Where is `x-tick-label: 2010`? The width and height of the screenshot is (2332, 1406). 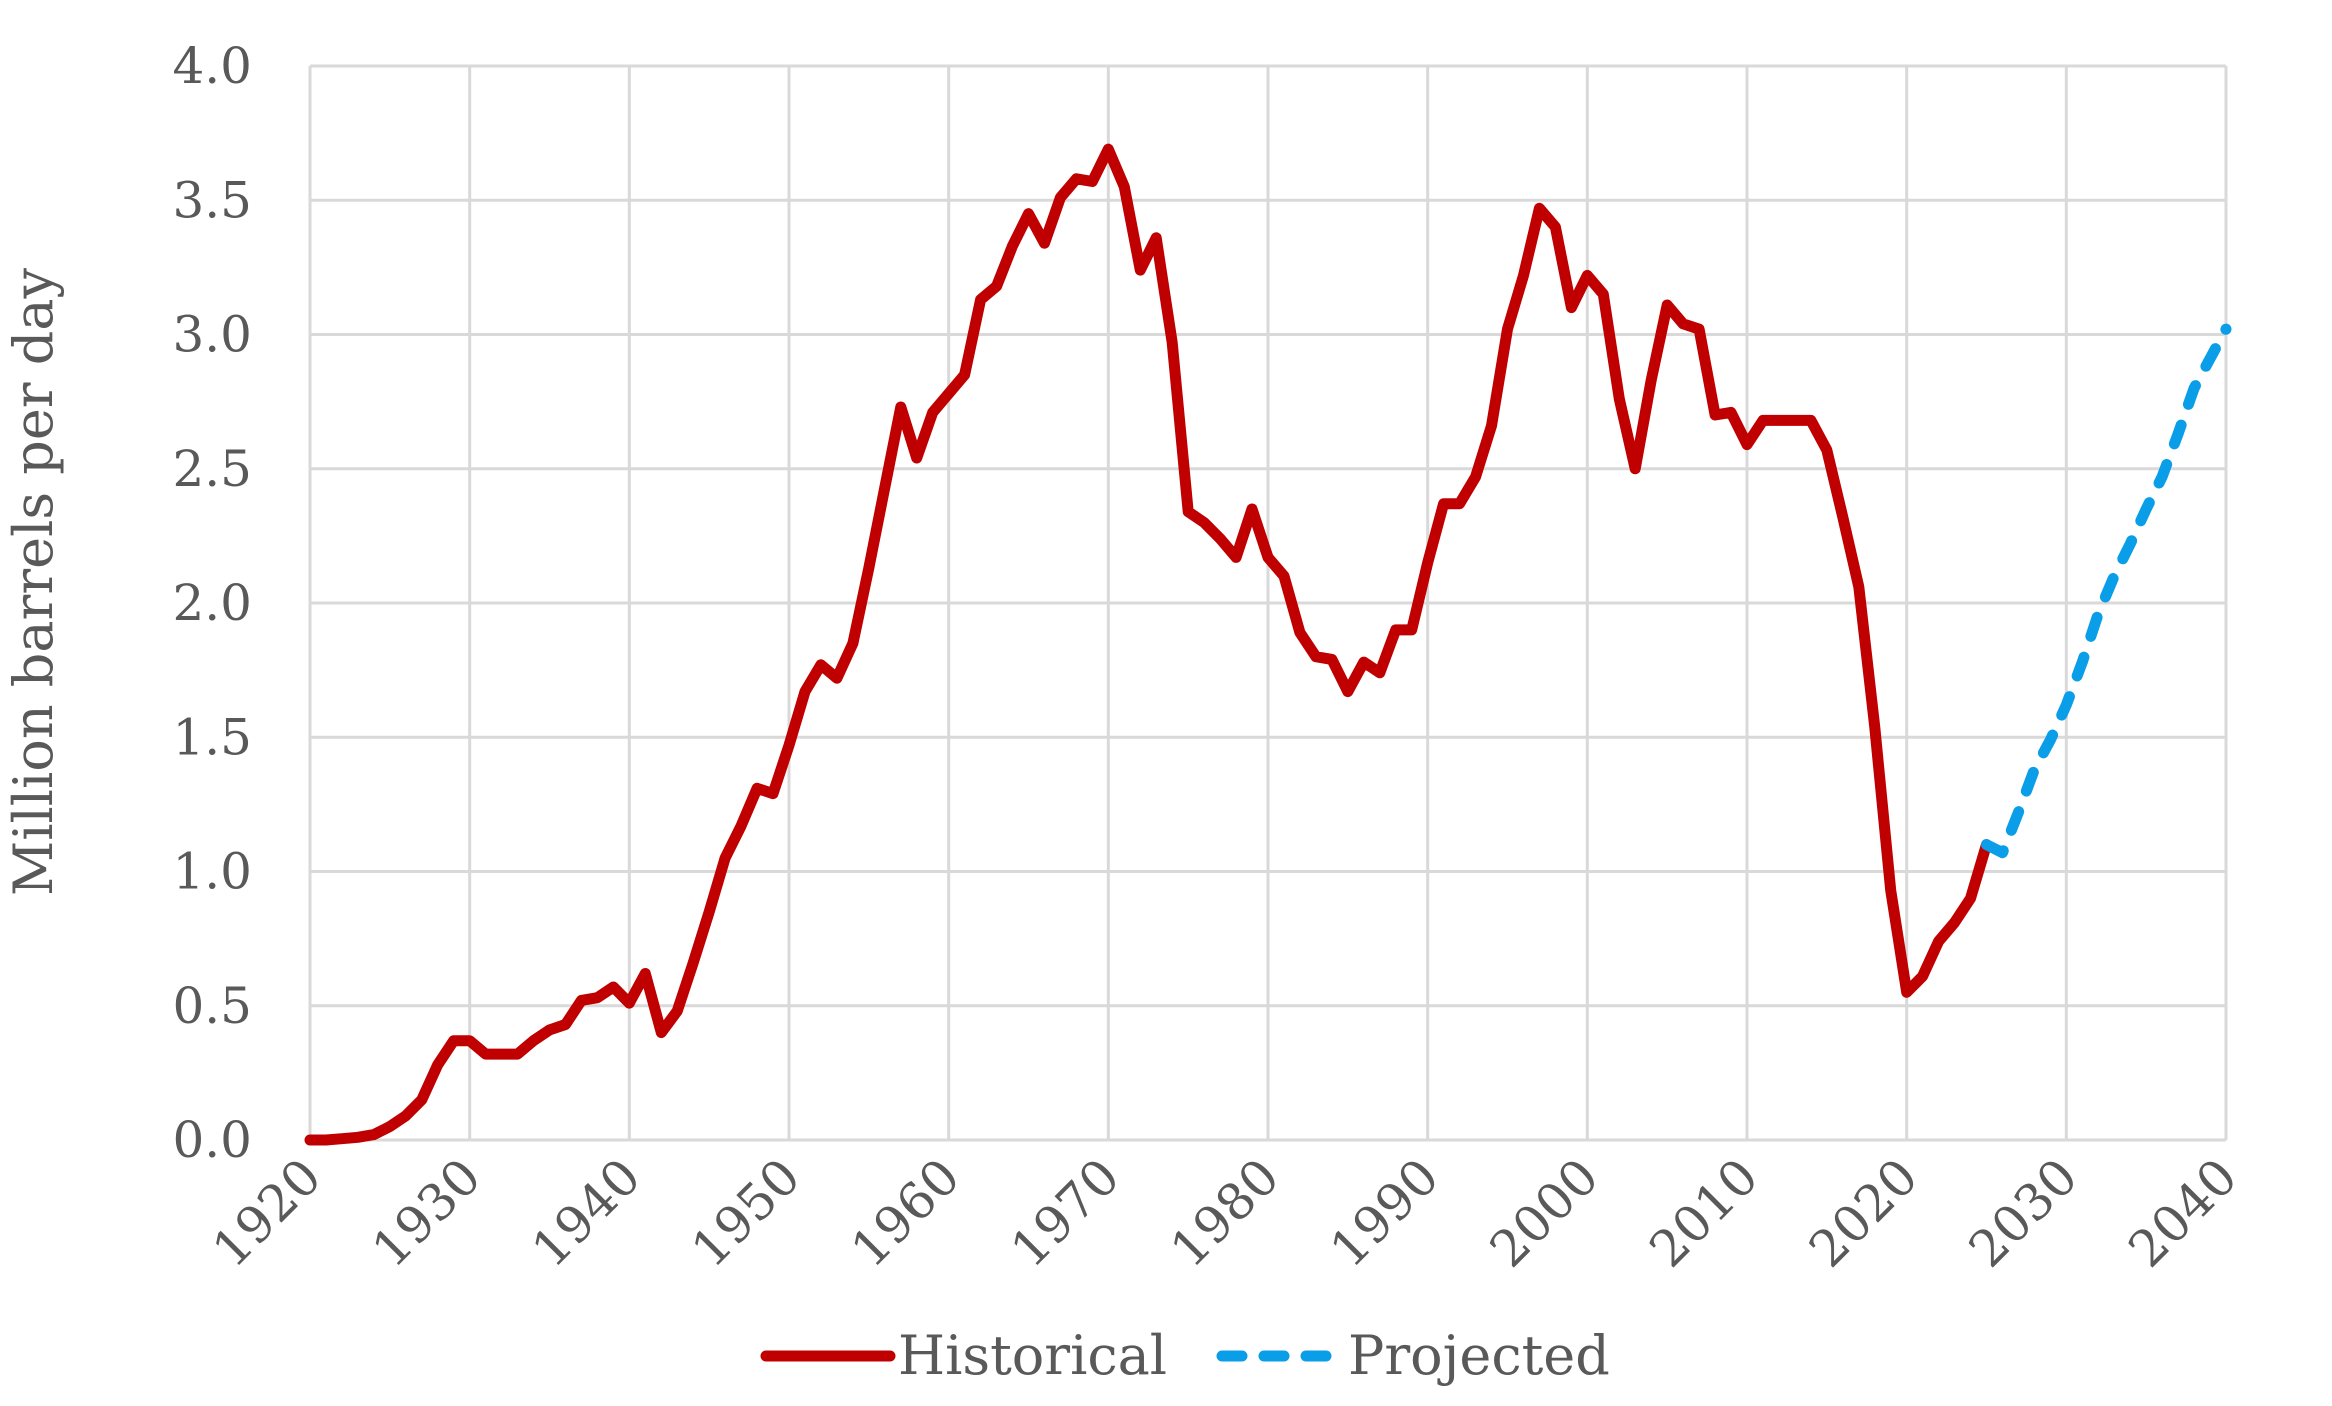 x-tick-label: 2010 is located at coordinates (1703, 1212).